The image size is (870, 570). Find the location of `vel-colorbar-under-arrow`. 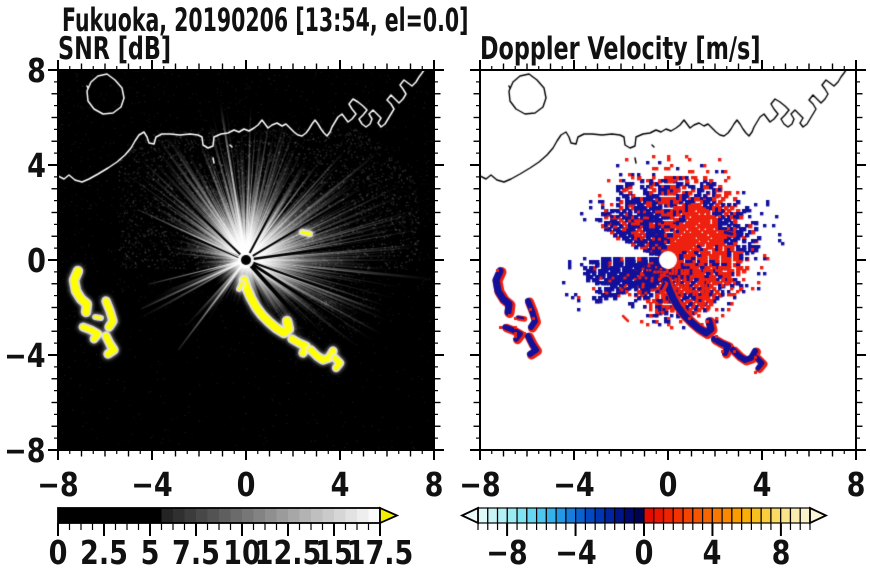

vel-colorbar-under-arrow is located at coordinates (469, 515).